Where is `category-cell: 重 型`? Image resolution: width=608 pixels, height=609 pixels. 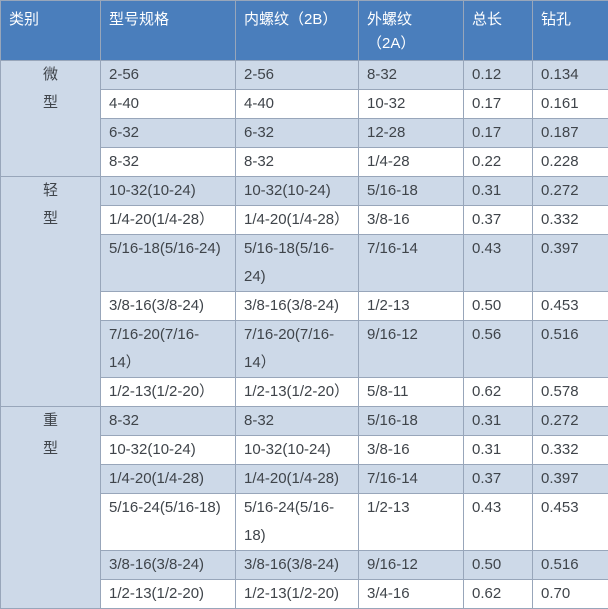
category-cell: 重 型 is located at coordinates (51, 508).